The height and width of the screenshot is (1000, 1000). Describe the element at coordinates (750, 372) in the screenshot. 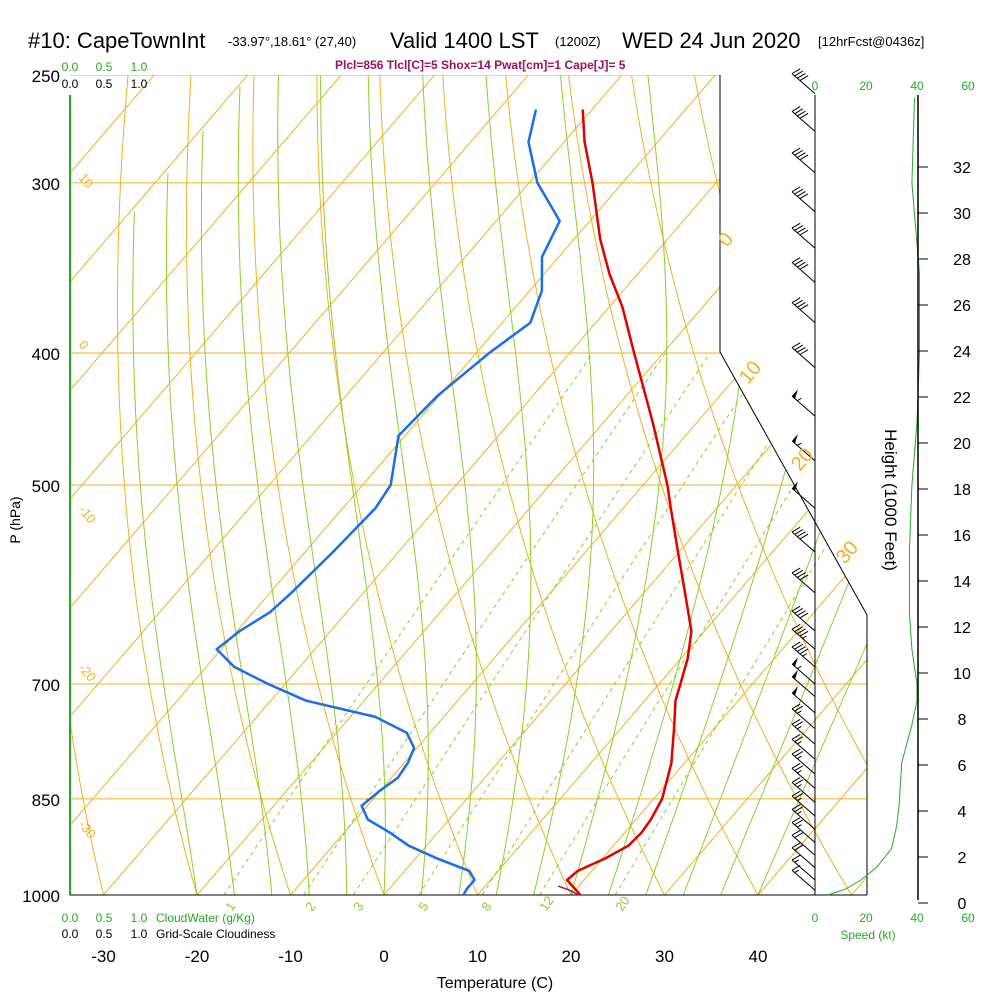

I see `dry-adiabat-label: 10` at that location.